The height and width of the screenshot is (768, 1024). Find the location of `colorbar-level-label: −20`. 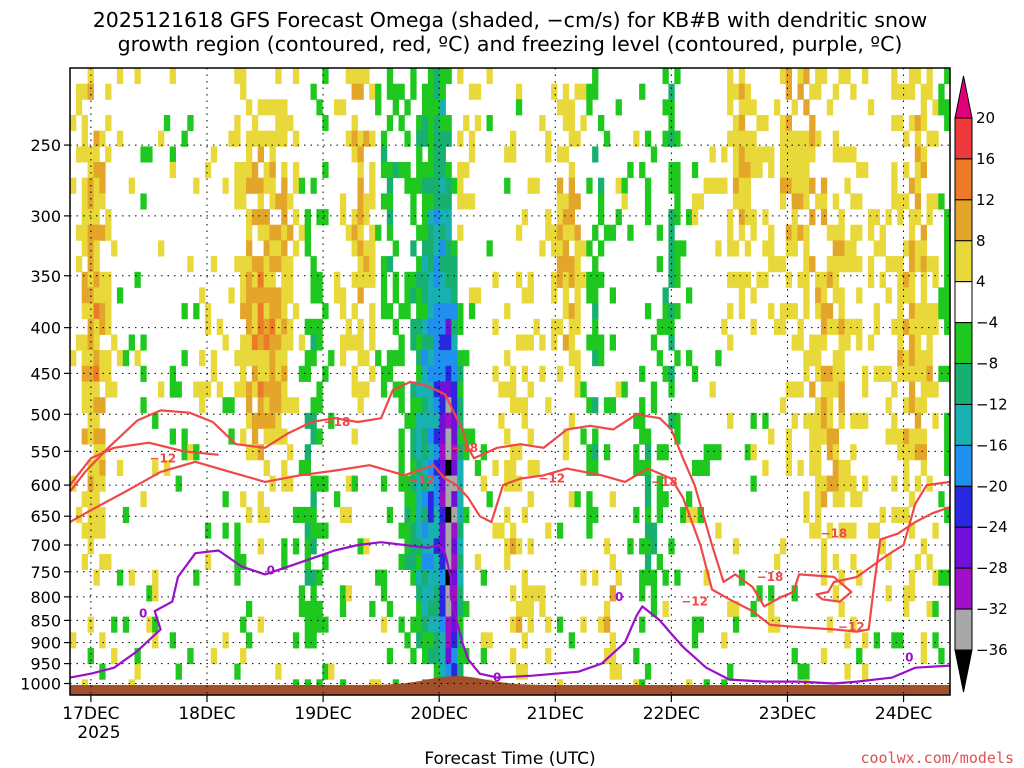

colorbar-level-label: −20 is located at coordinates (992, 486).